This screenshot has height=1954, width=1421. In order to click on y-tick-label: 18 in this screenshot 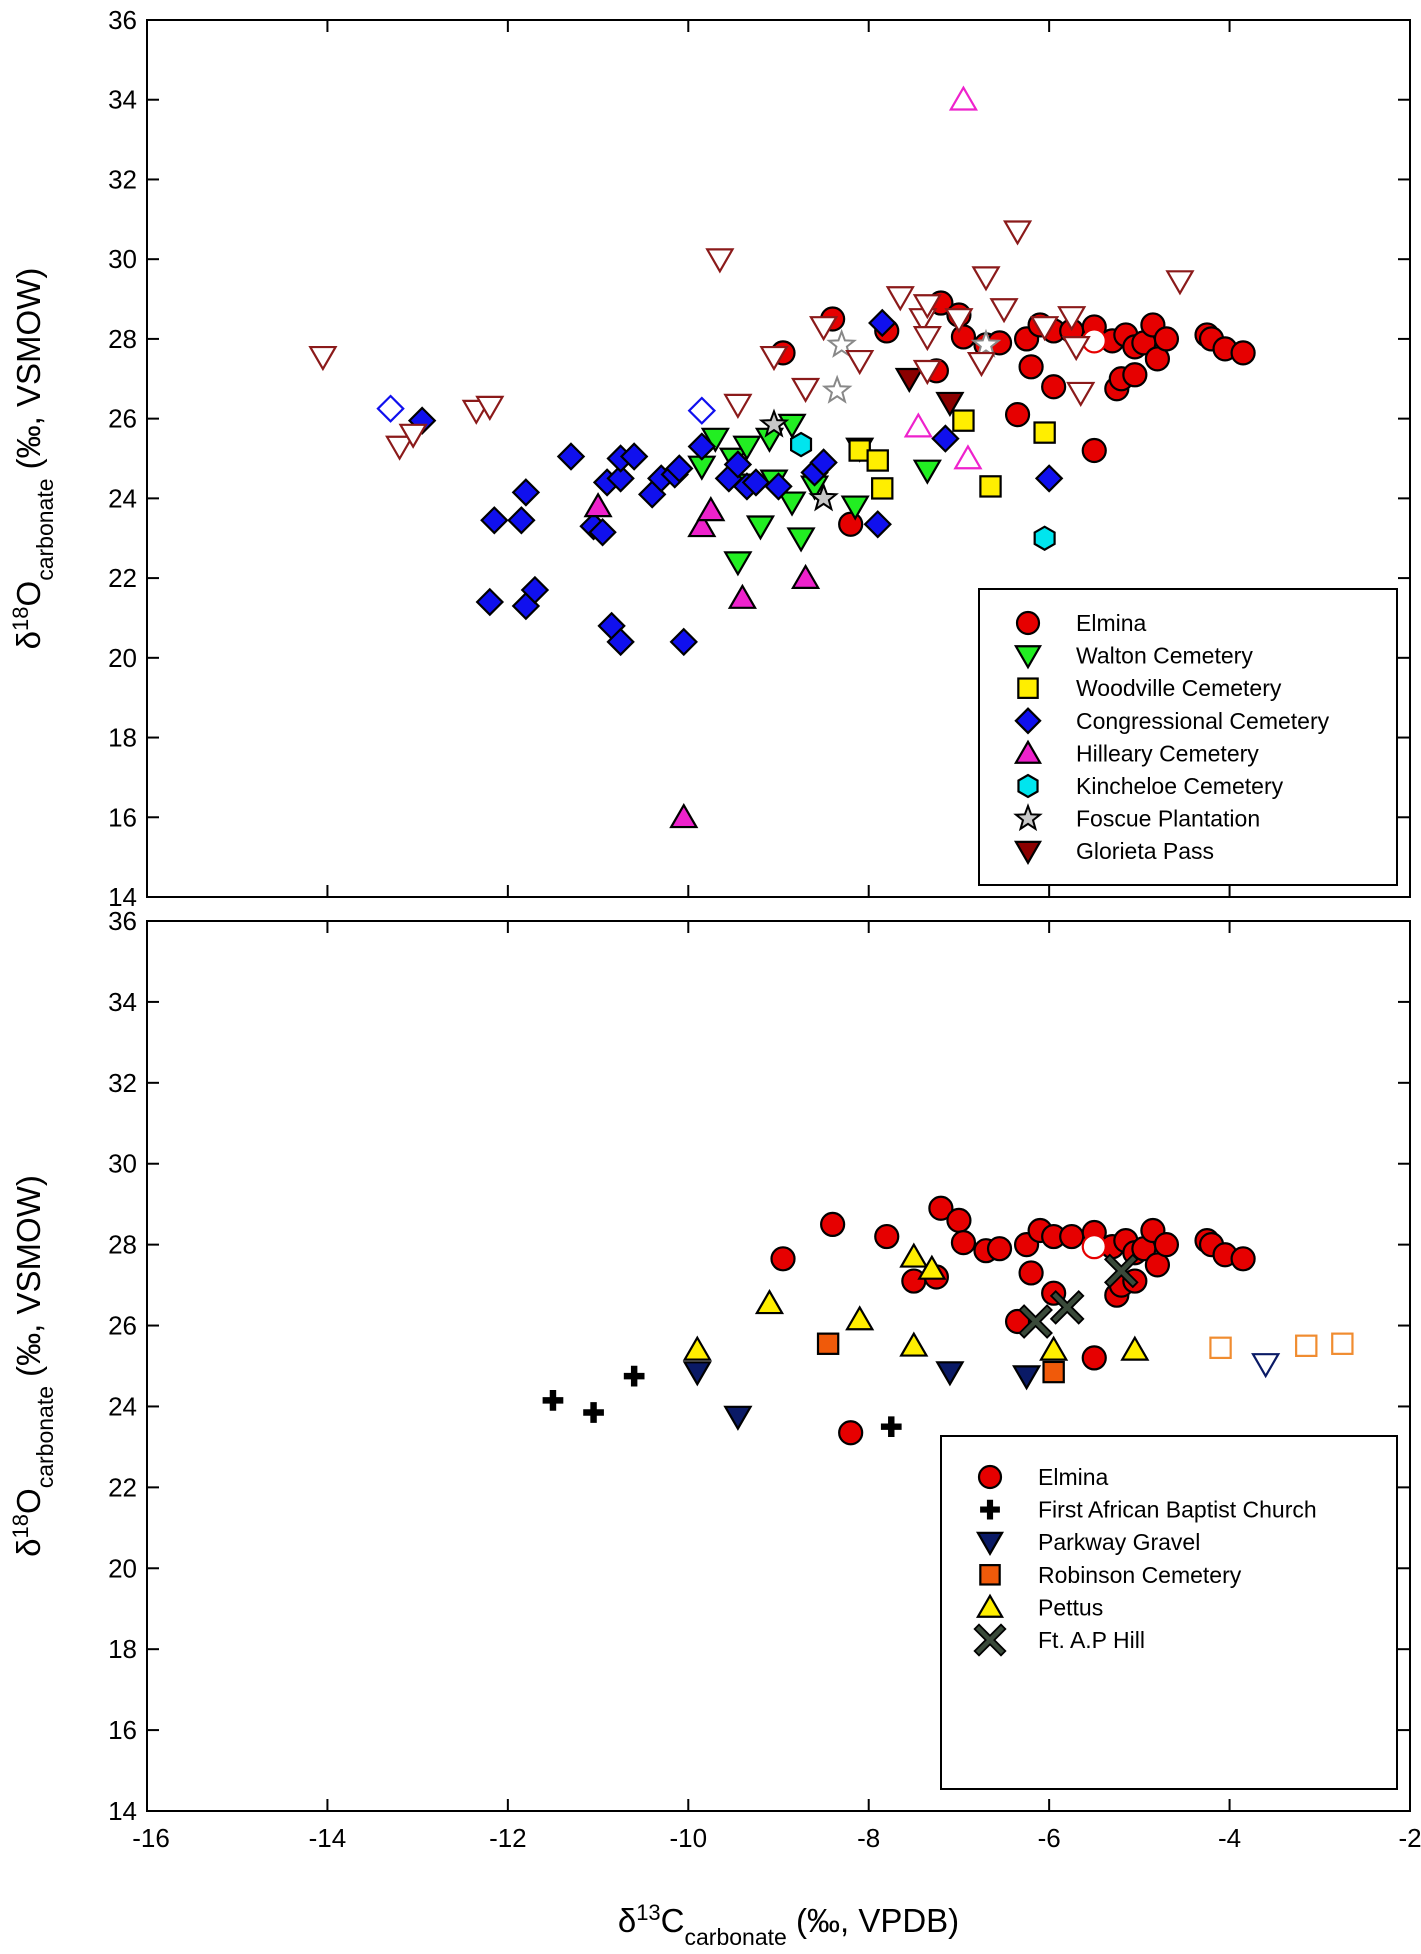, I will do `click(122, 1649)`.